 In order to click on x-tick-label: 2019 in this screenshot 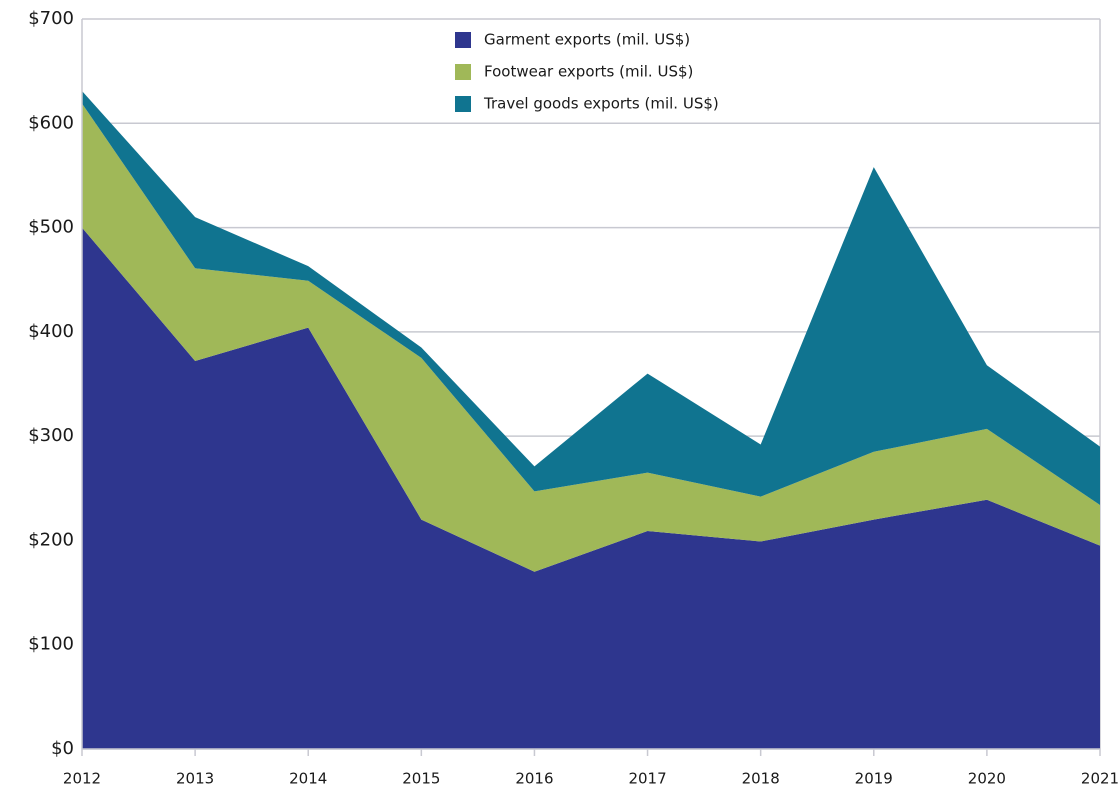, I will do `click(874, 778)`.